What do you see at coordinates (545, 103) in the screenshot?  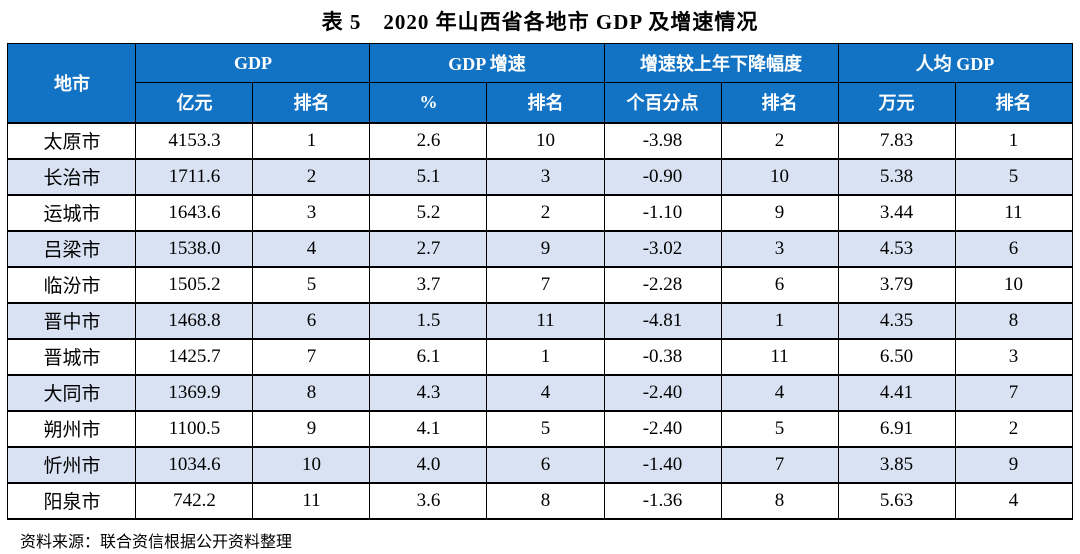 I see `subheader-growth-rank: 排名` at bounding box center [545, 103].